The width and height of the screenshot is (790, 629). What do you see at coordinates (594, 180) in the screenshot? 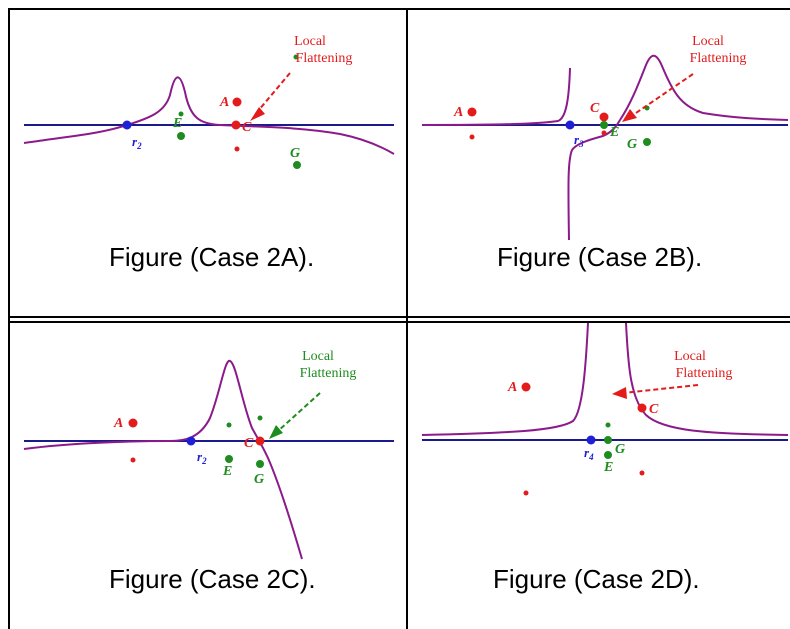
I see `function-curve-lower` at bounding box center [594, 180].